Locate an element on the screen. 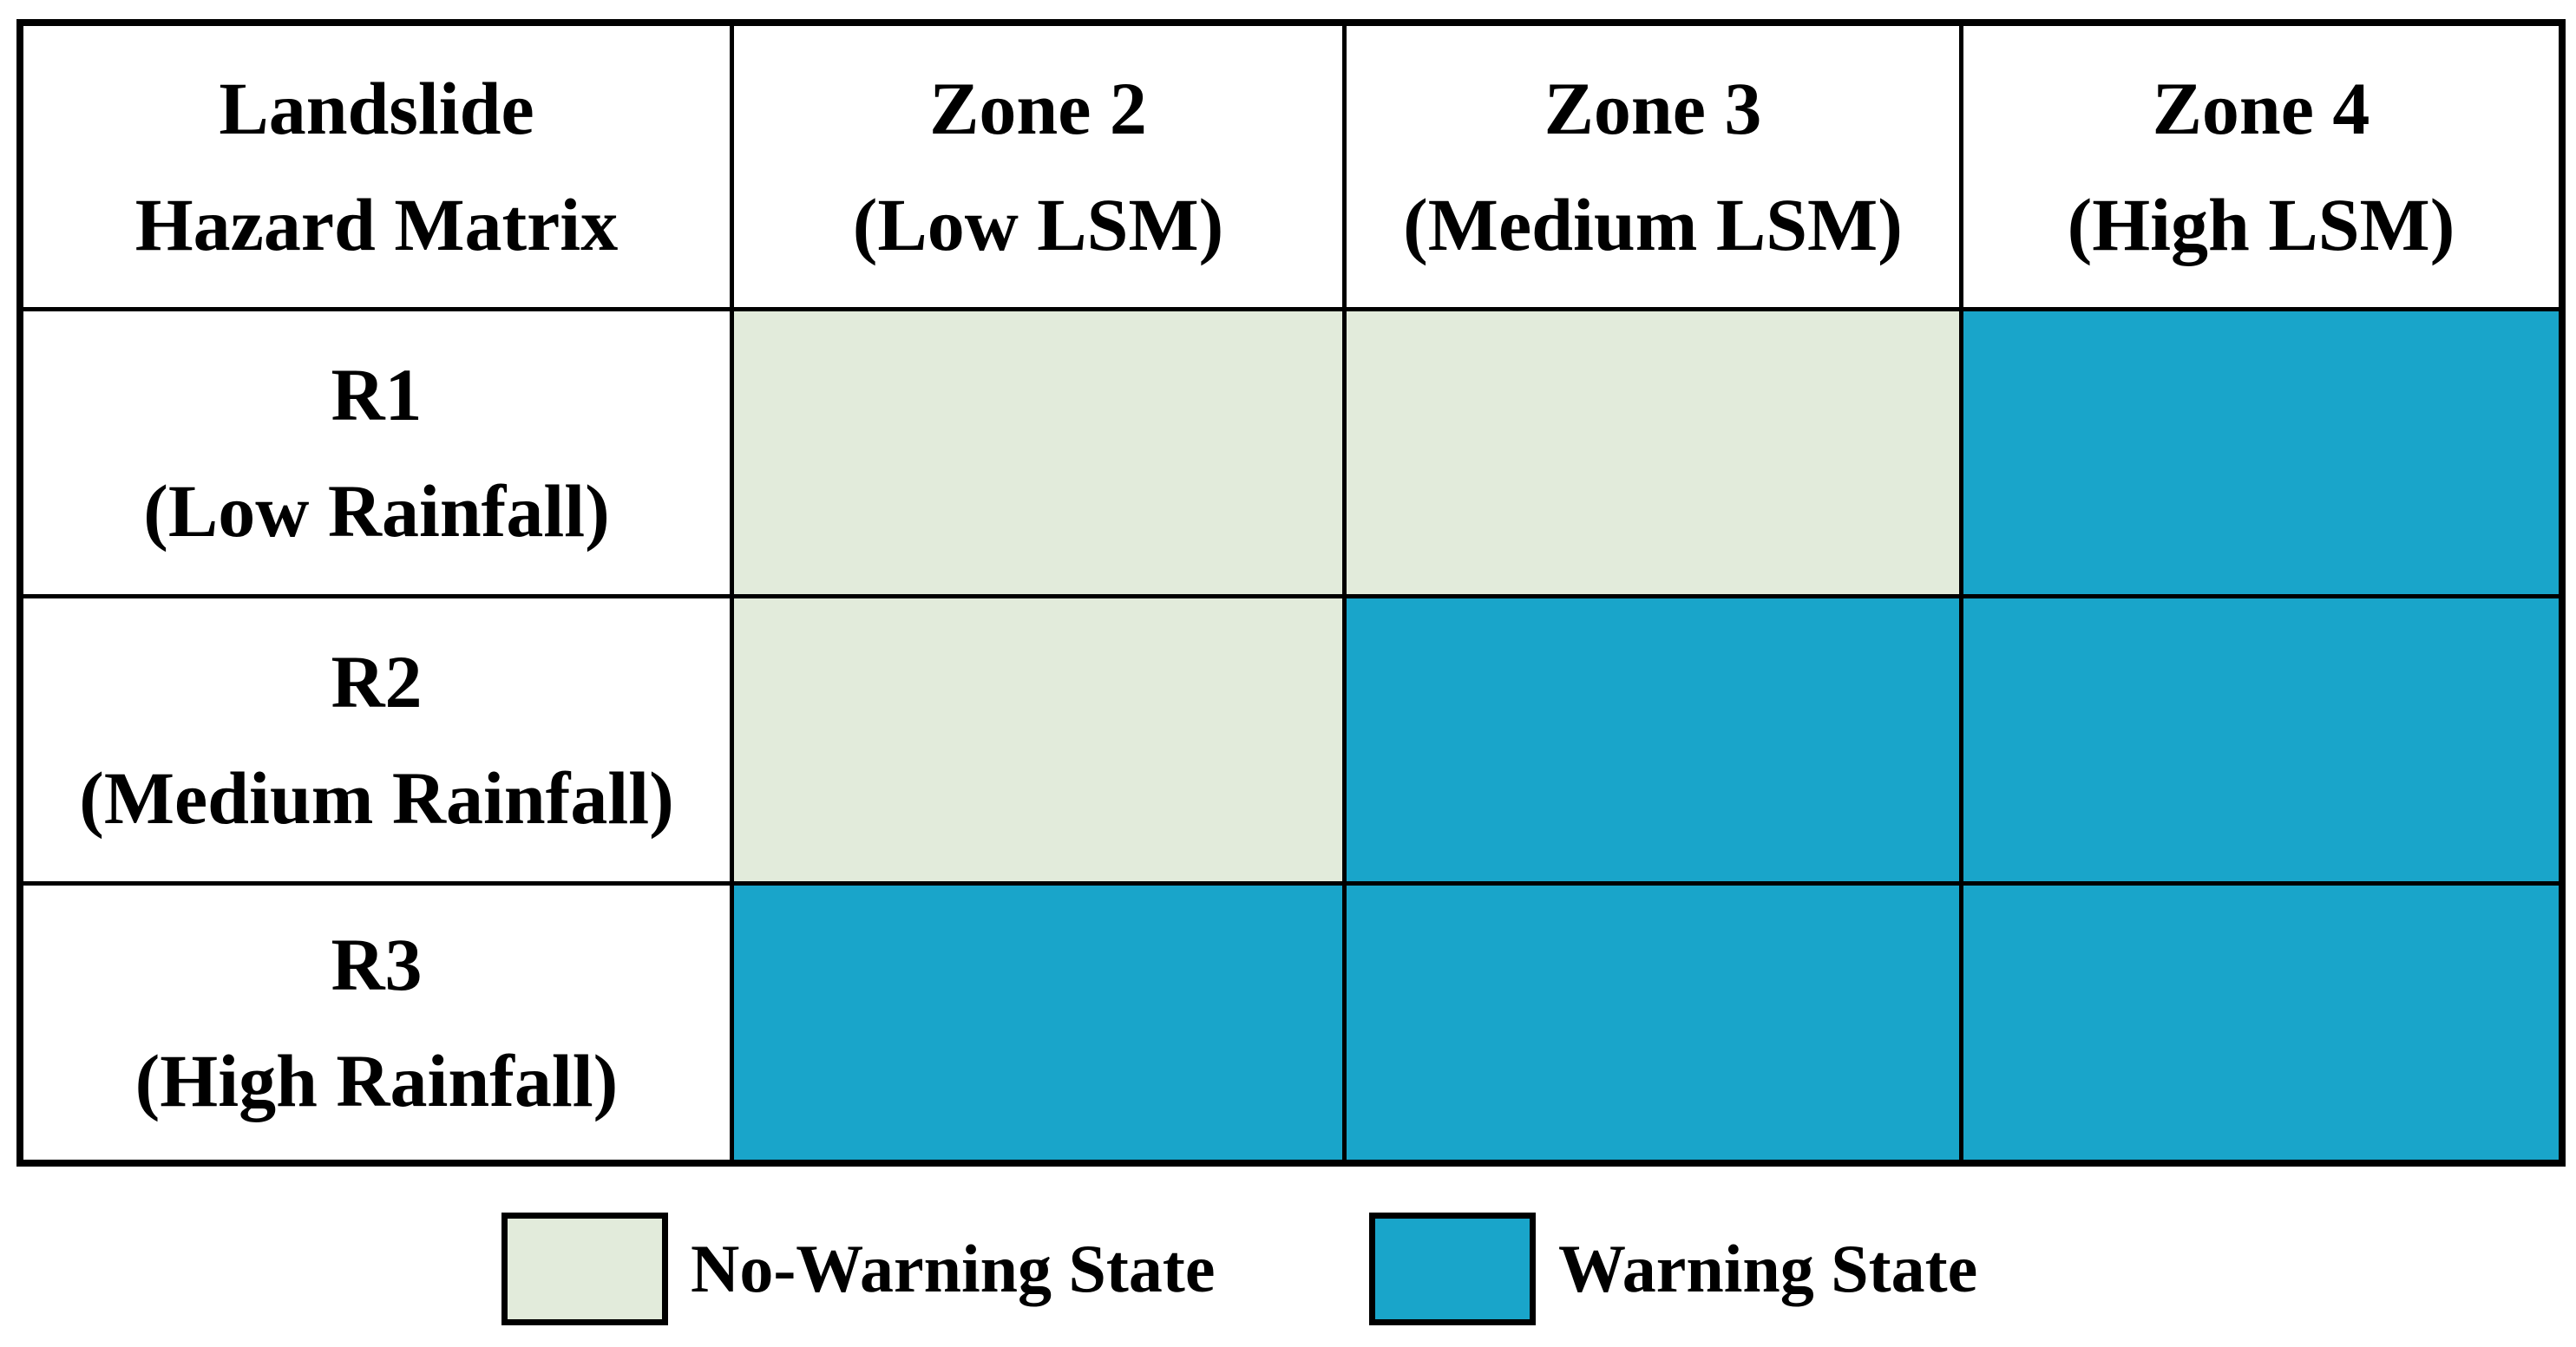 Image resolution: width=2576 pixels, height=1347 pixels. row-header-r1: R1 (Low Rainfall) is located at coordinates (376, 453).